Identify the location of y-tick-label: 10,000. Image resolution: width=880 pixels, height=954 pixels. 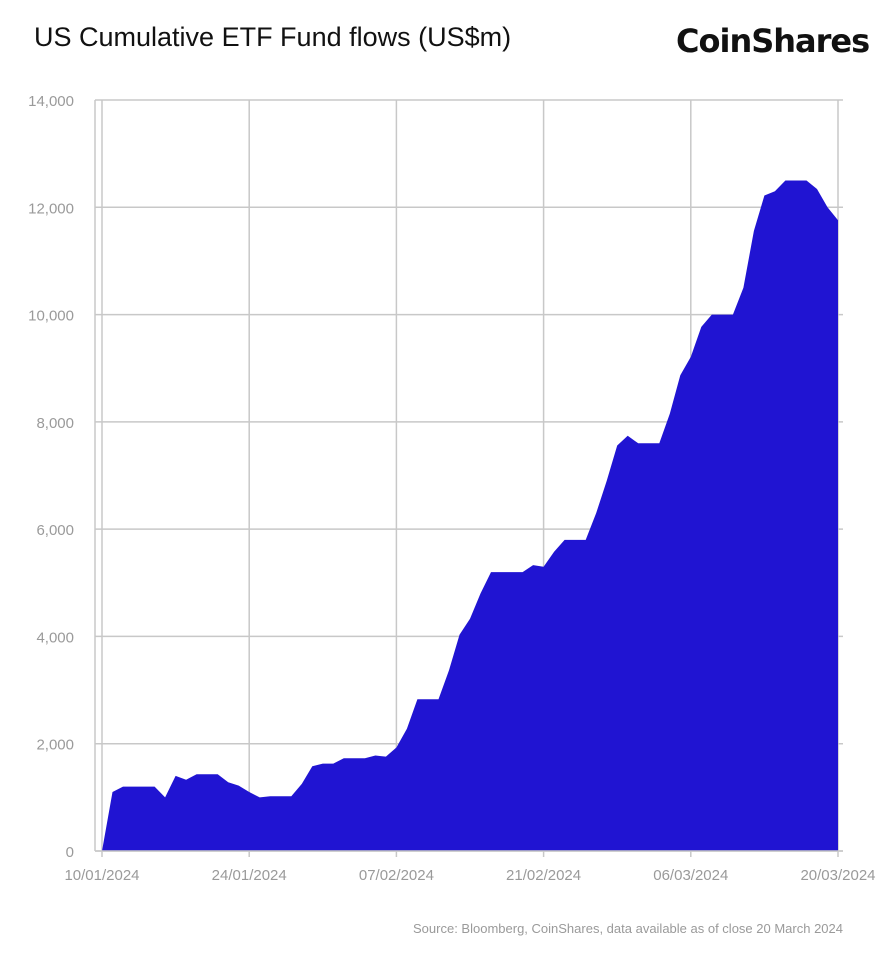
(51, 316).